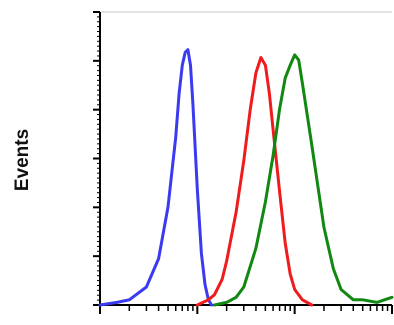 The image size is (394, 325). I want to click on x-axis-ticks, so click(246, 309).